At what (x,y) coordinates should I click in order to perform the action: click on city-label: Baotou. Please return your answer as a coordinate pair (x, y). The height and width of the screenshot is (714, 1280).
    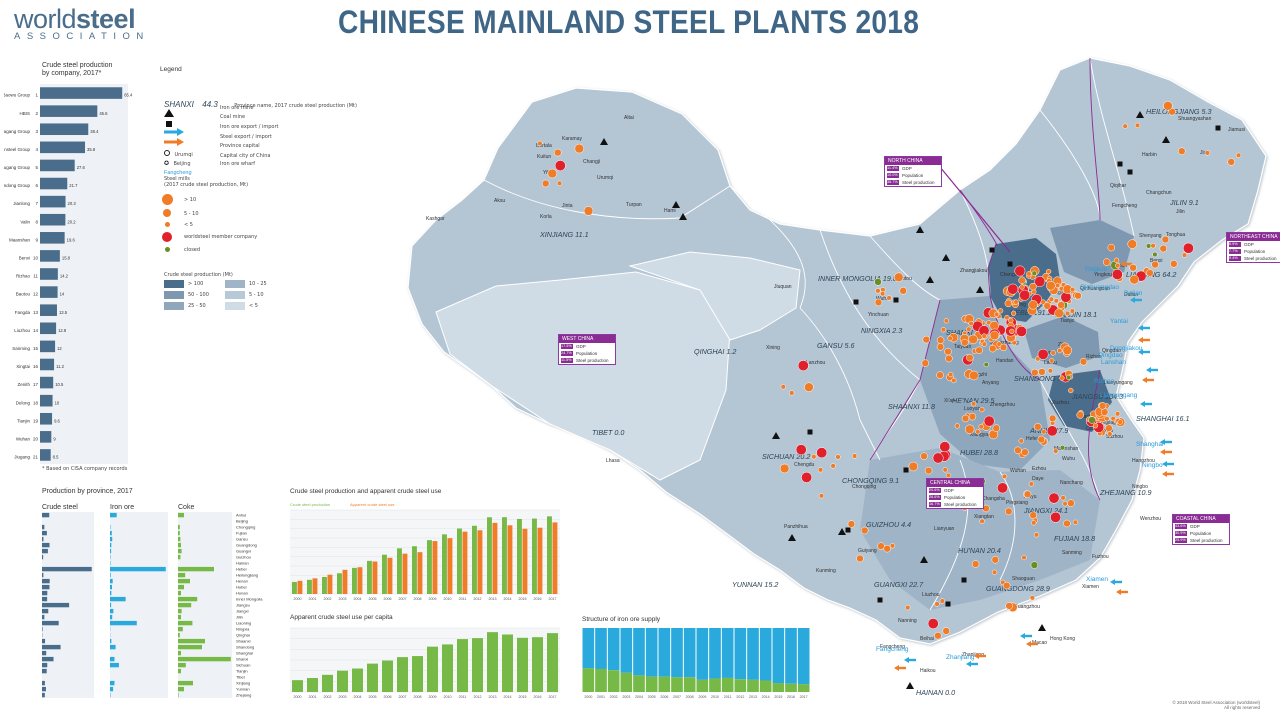
    Looking at the image, I should click on (904, 279).